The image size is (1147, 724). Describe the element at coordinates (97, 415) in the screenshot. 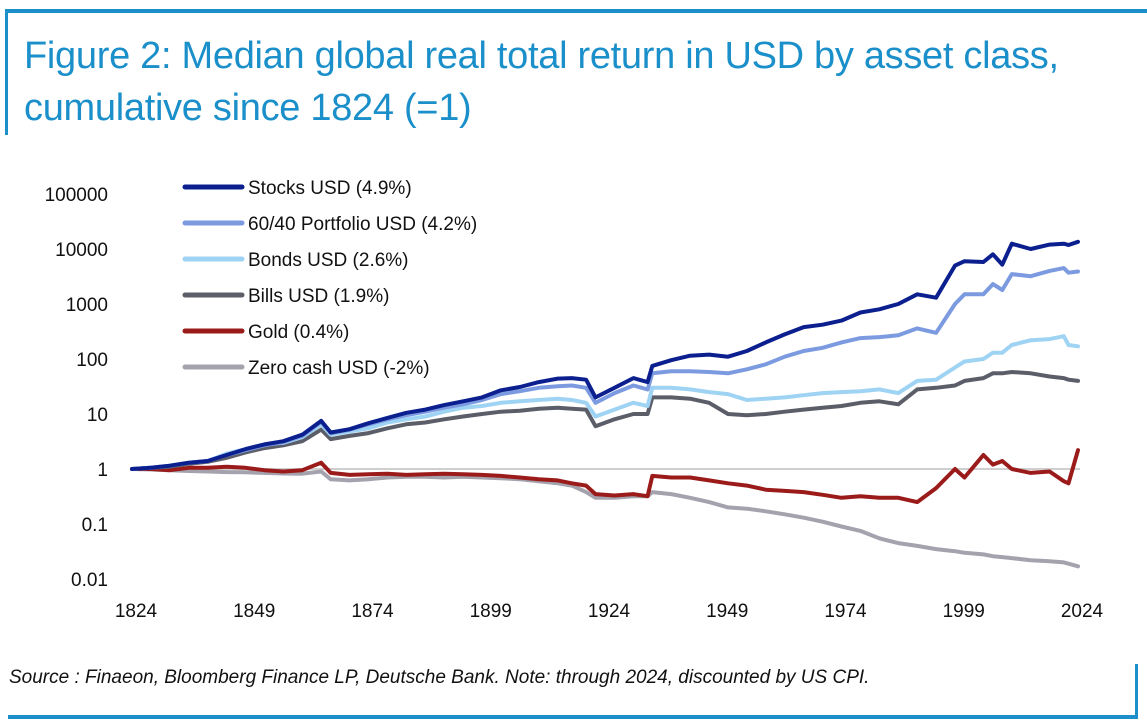

I see `y-tick-label: 10` at that location.